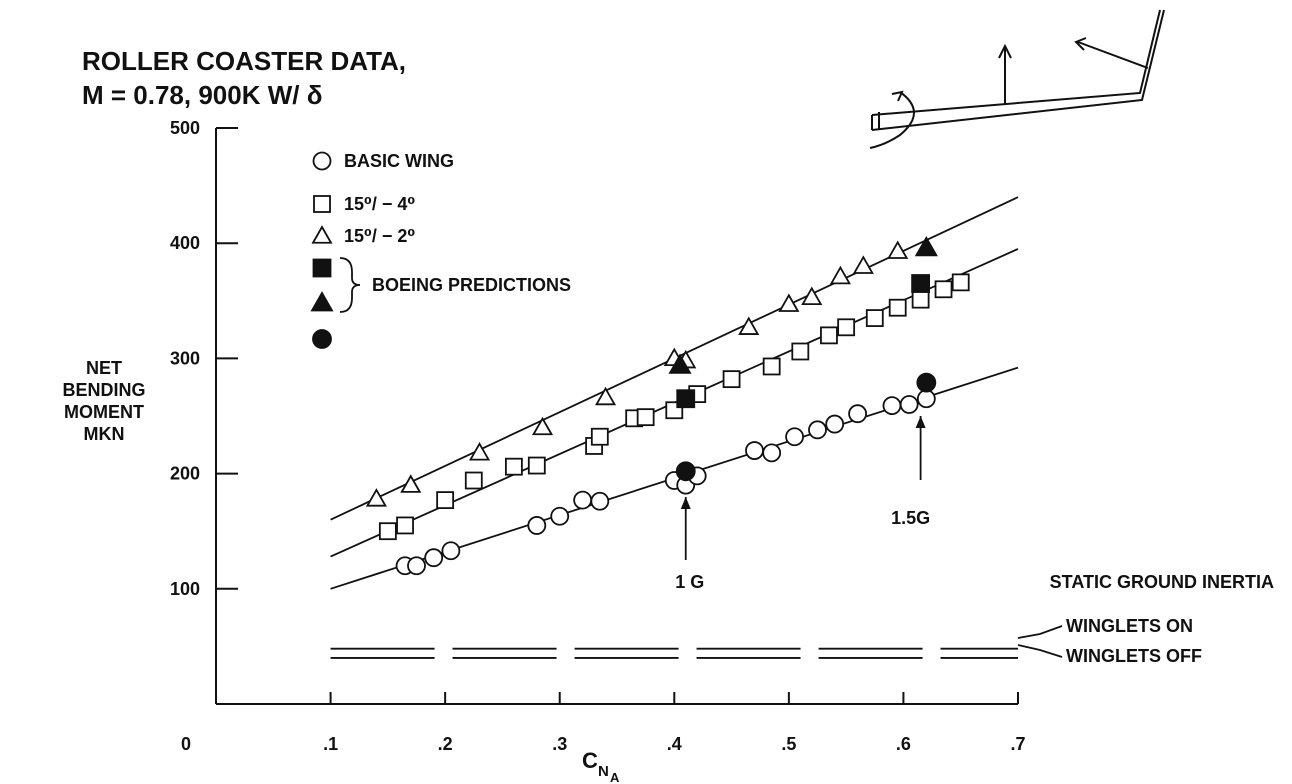  I want to click on y-tick-label: 400, so click(185, 243).